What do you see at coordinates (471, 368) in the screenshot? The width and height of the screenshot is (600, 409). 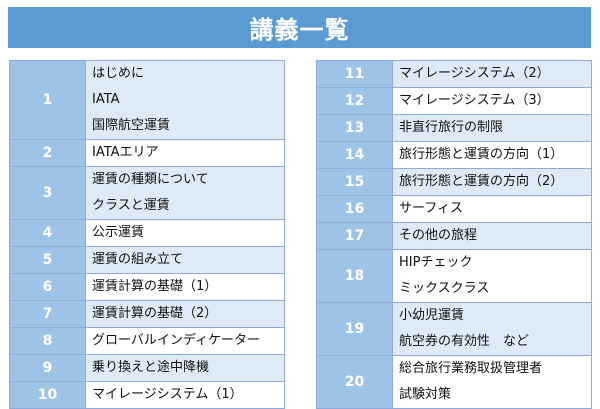 I see `lecture-title-line: 総合旅行業務取扱管理者` at bounding box center [471, 368].